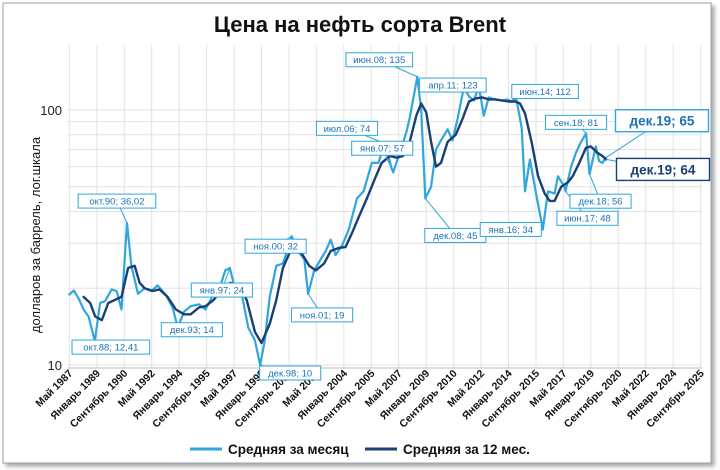 Image resolution: width=720 pixels, height=470 pixels. I want to click on annotation: дек.98; 10, so click(290, 372).